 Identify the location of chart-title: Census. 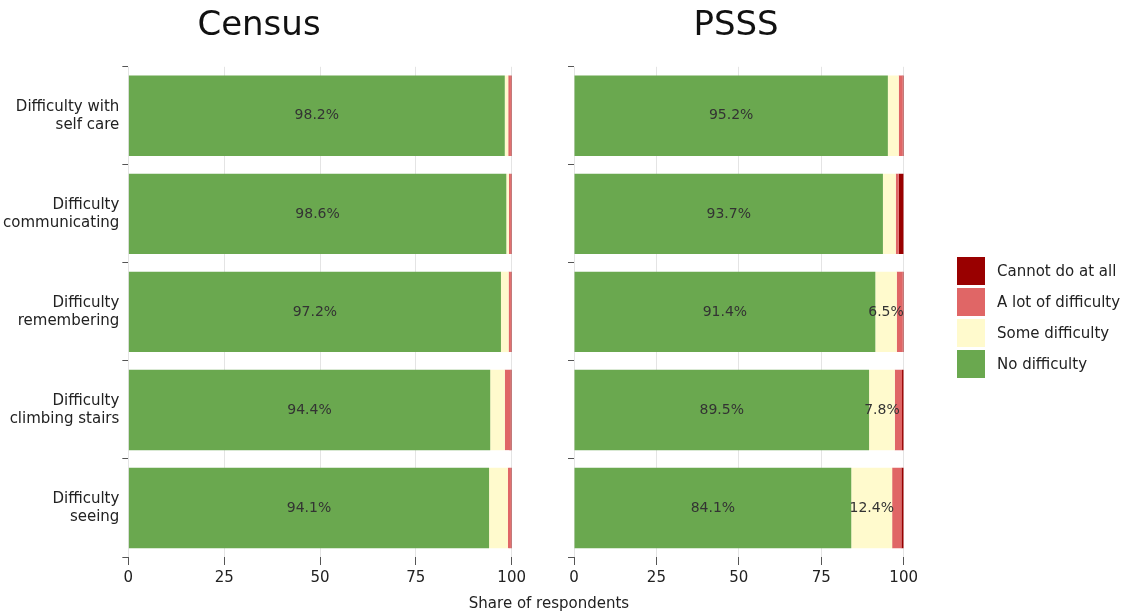
(259, 23).